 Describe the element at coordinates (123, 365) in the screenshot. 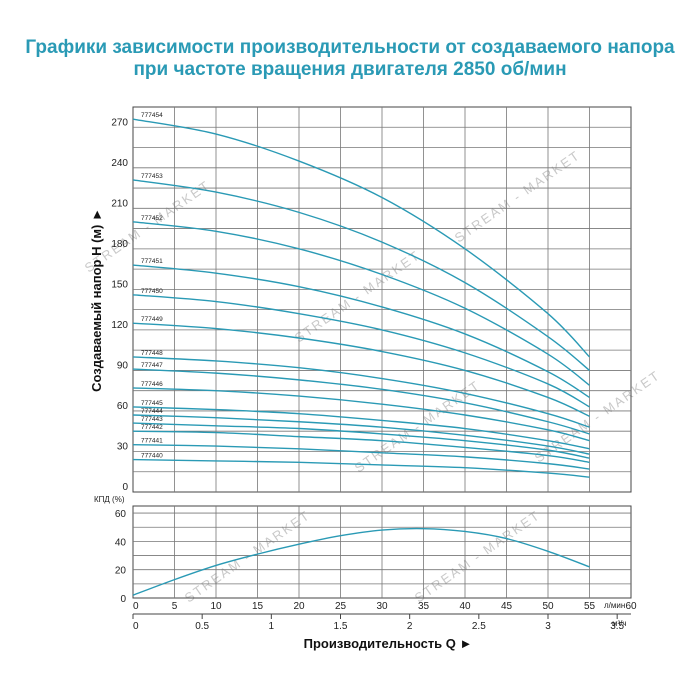

I see `y-tick-label: 90` at that location.